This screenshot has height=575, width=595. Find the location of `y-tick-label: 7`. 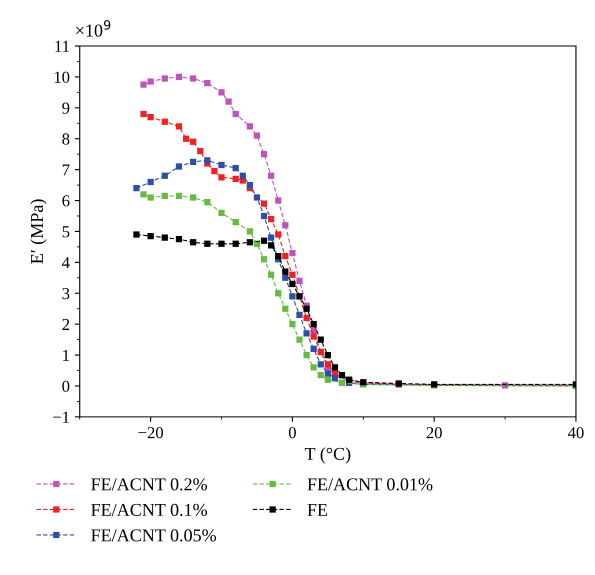

y-tick-label: 7 is located at coordinates (66, 170).